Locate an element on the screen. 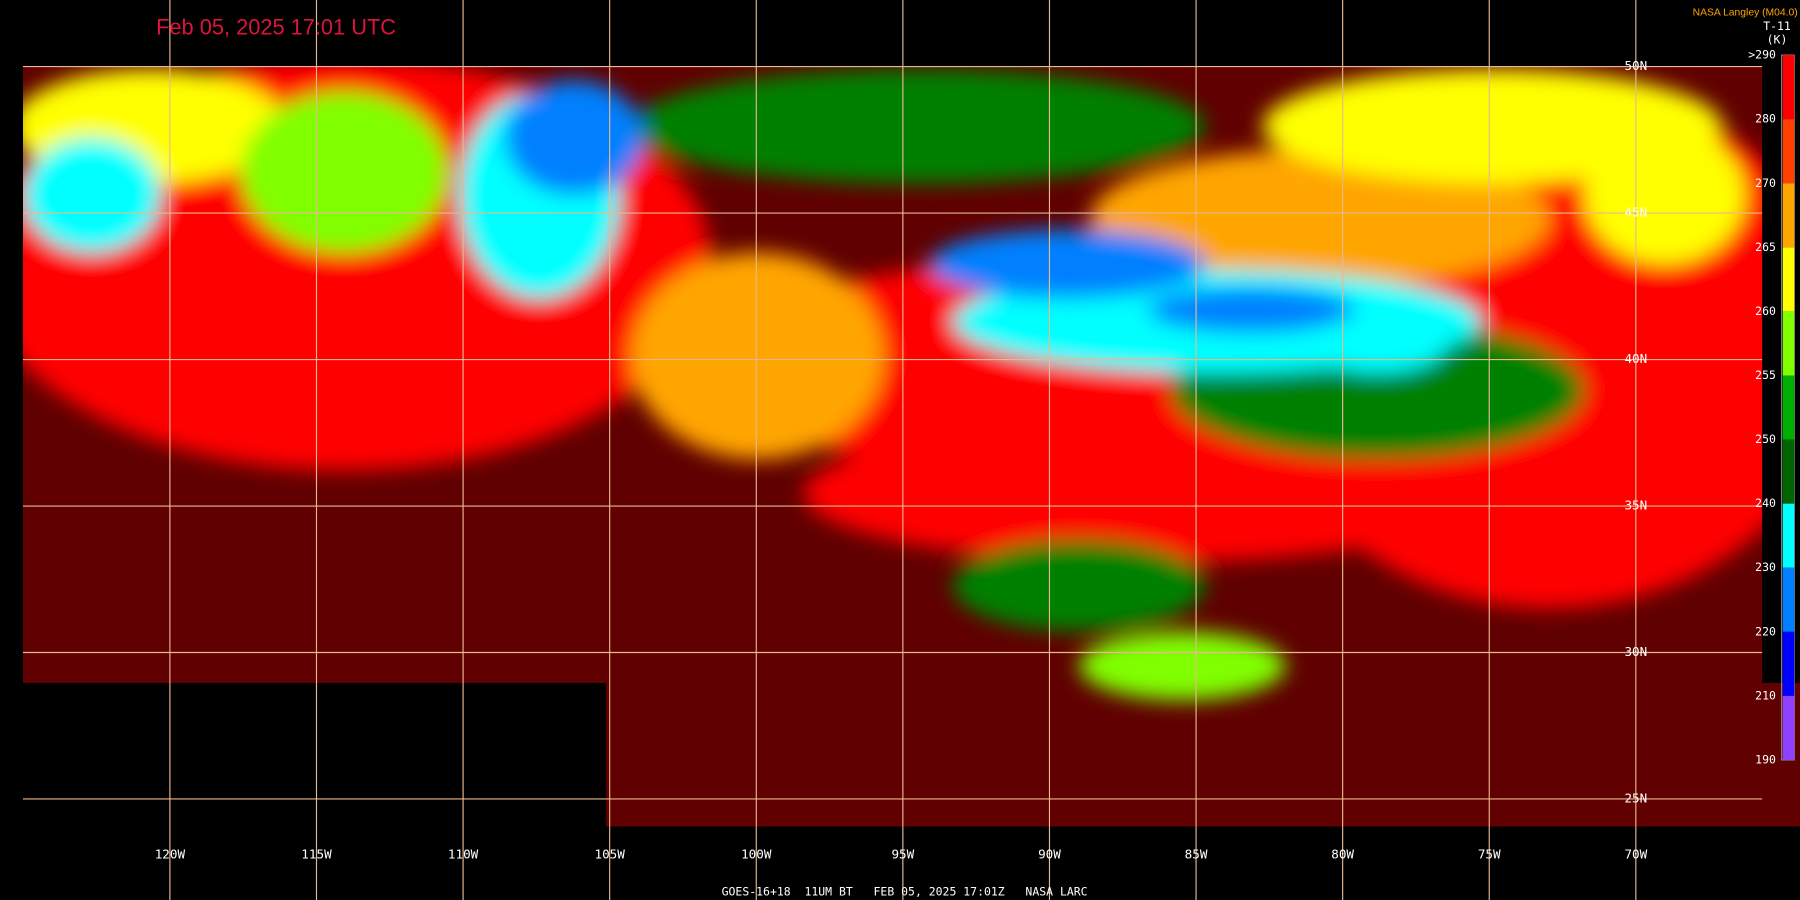 Image resolution: width=1800 pixels, height=900 pixels. longitude-label: 70W is located at coordinates (1635, 854).